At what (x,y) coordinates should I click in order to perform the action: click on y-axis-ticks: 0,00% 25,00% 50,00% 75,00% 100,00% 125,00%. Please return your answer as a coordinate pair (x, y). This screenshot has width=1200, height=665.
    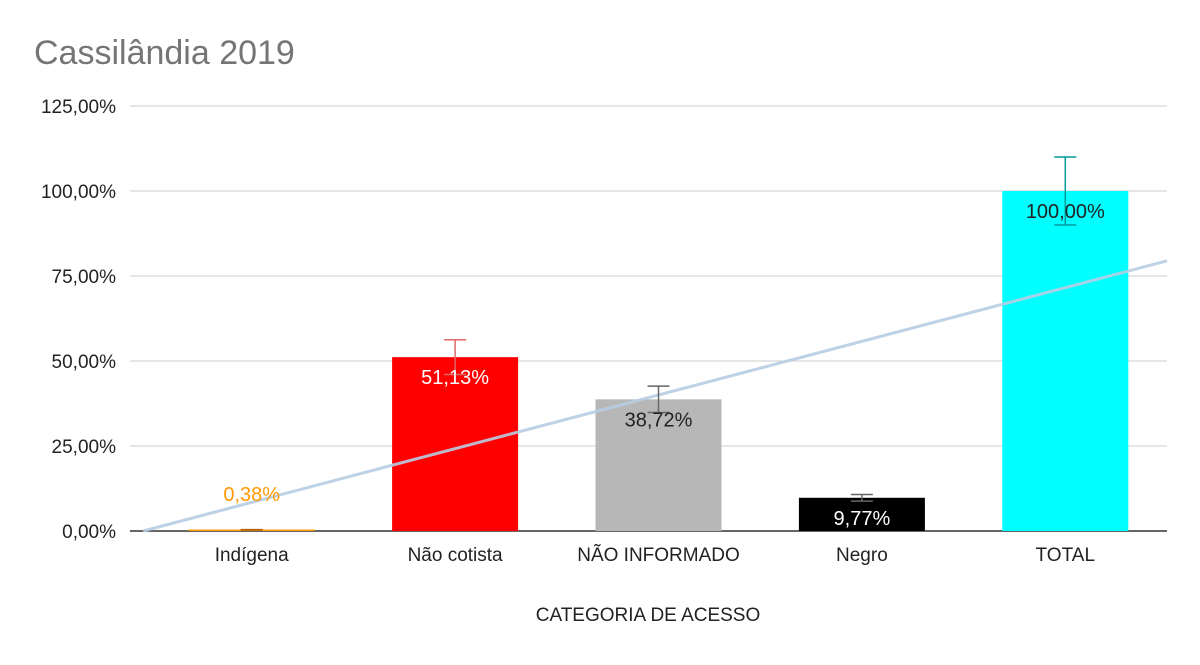
    Looking at the image, I should click on (78, 320).